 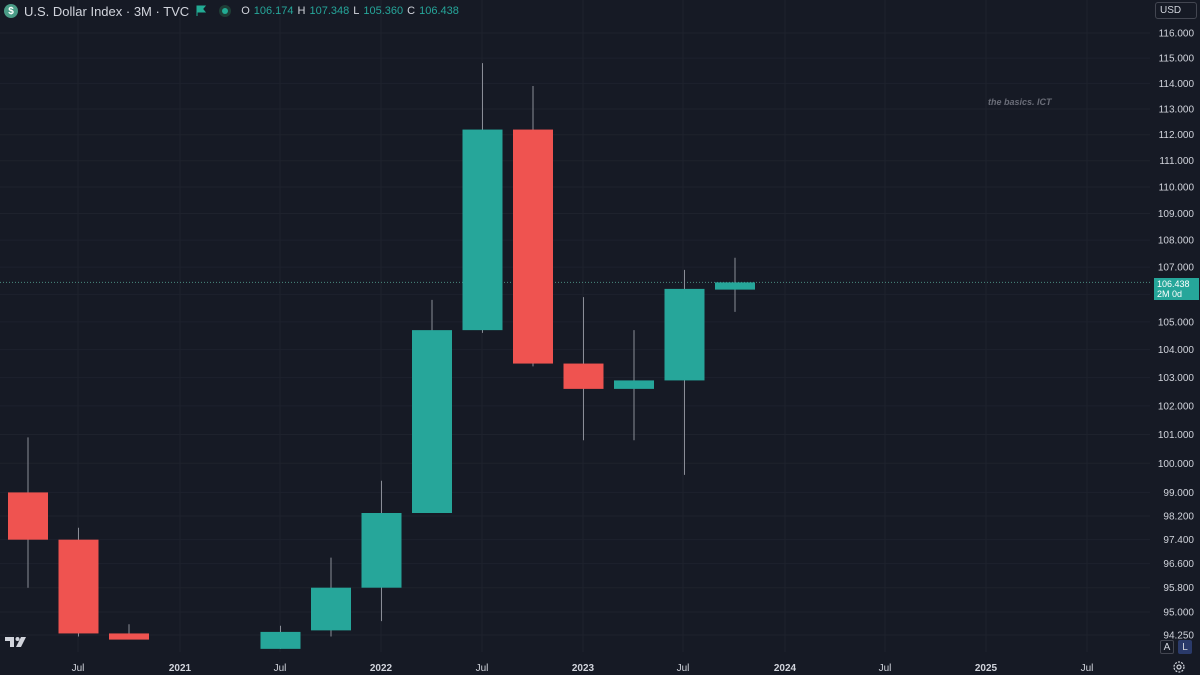 What do you see at coordinates (411, 11) in the screenshot?
I see `close-label: C` at bounding box center [411, 11].